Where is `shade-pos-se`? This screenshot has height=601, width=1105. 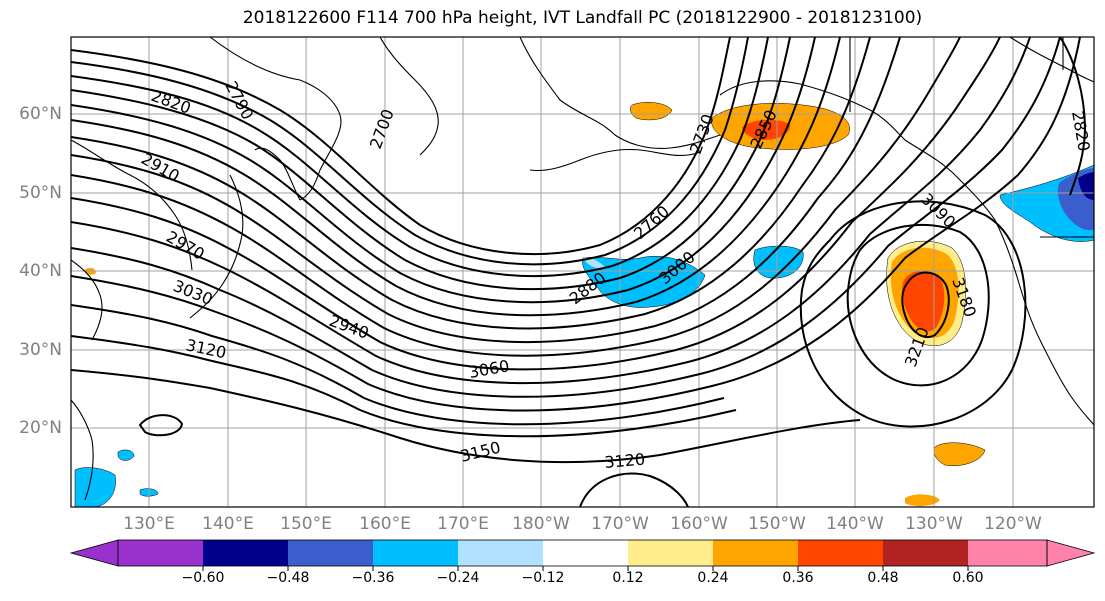 shade-pos-se is located at coordinates (959, 454).